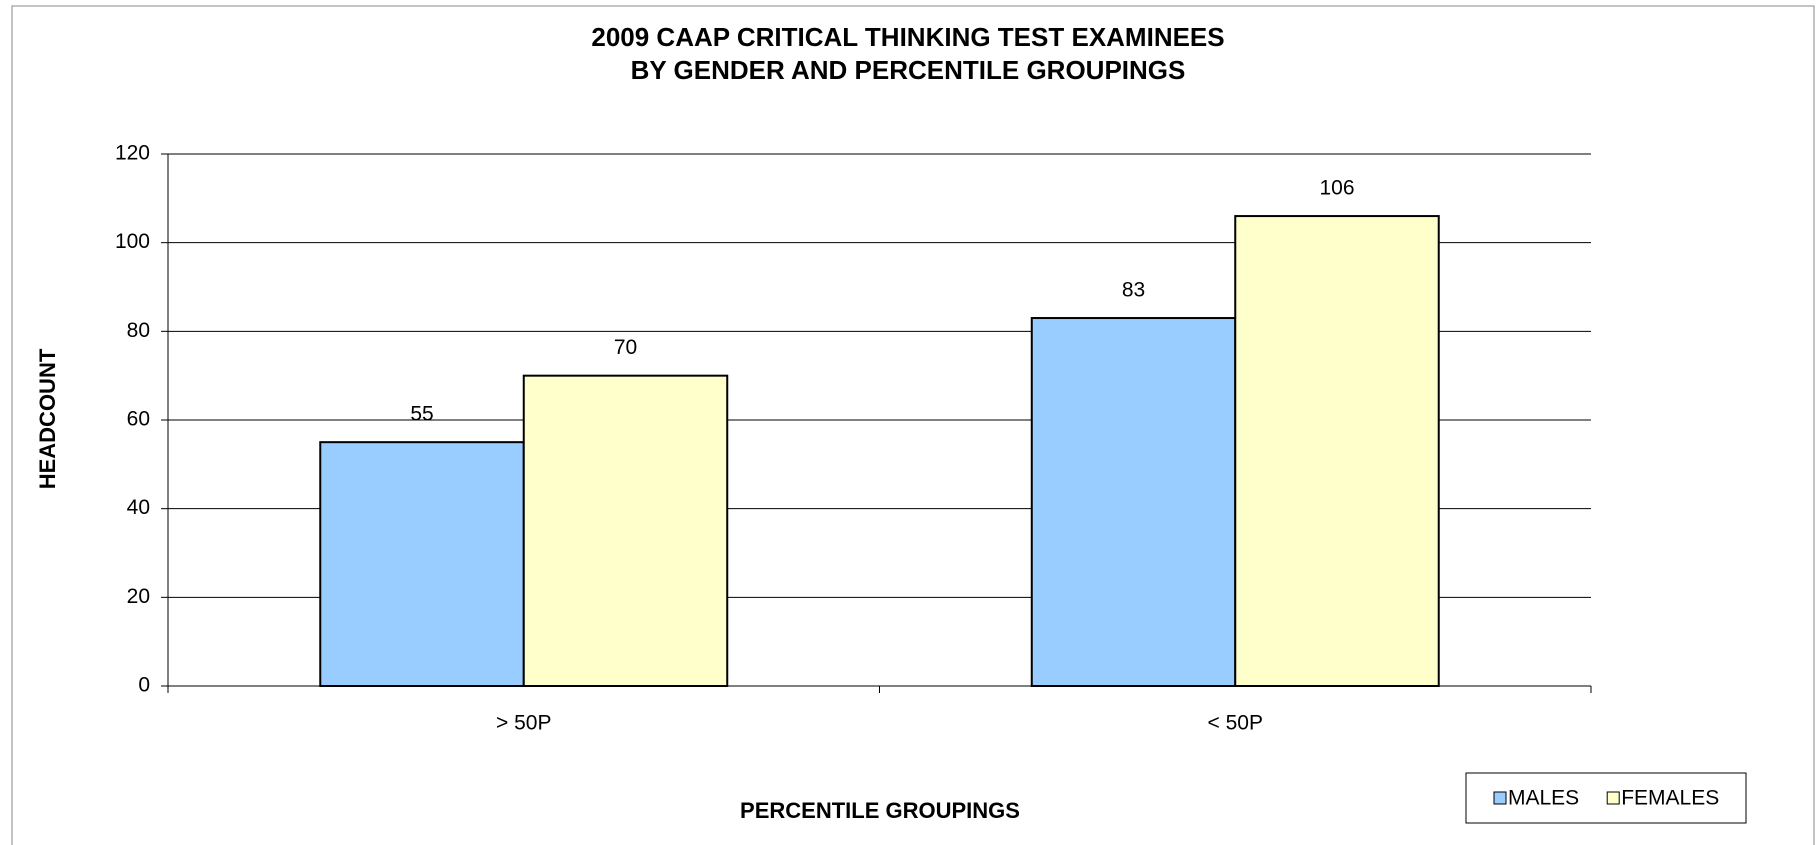 Image resolution: width=1816 pixels, height=845 pixels. What do you see at coordinates (1235, 723) in the screenshot?
I see `x-tick-label: < 50P` at bounding box center [1235, 723].